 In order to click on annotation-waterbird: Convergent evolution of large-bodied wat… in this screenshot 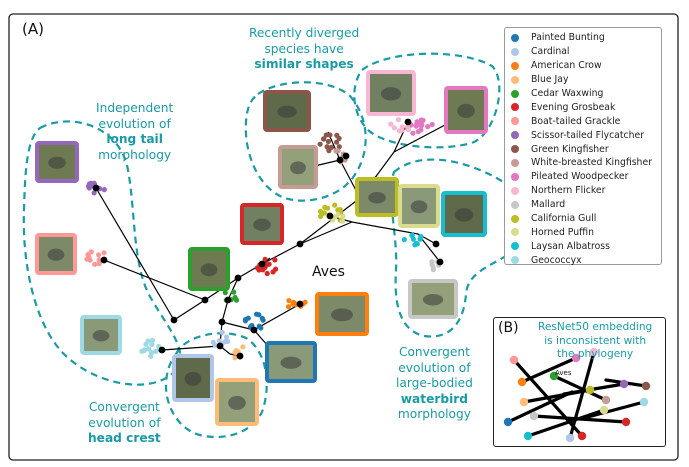, I will do `click(434, 384)`.